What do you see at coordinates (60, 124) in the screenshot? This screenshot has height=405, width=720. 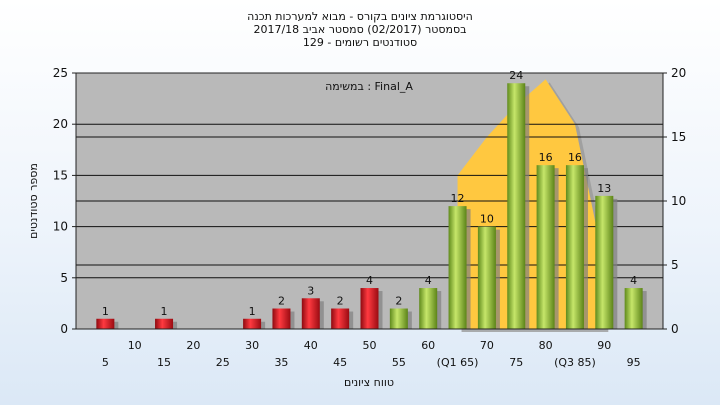 I see `y-tick-label-20: 20` at bounding box center [60, 124].